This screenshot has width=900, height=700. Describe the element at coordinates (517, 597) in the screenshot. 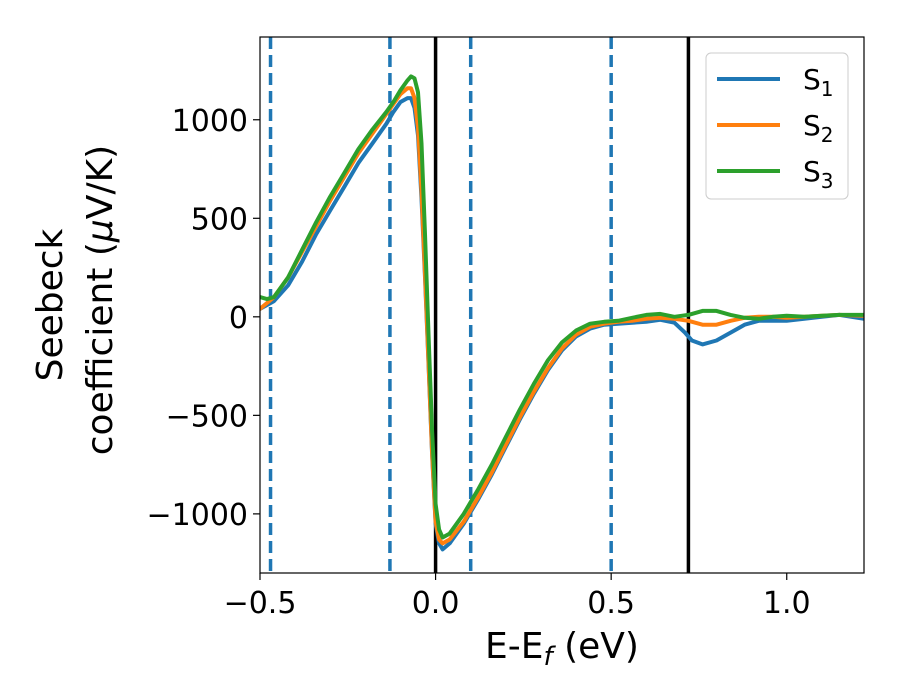

I see `x-axis-ticks: −0.5 0.0 0.5 1.0` at that location.